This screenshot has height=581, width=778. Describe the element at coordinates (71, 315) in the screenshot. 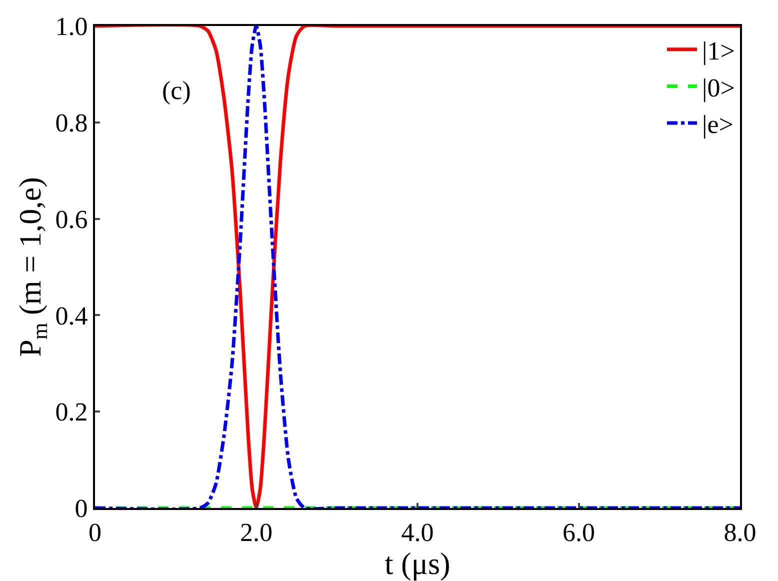

I see `y-tick-label: 0.4` at that location.